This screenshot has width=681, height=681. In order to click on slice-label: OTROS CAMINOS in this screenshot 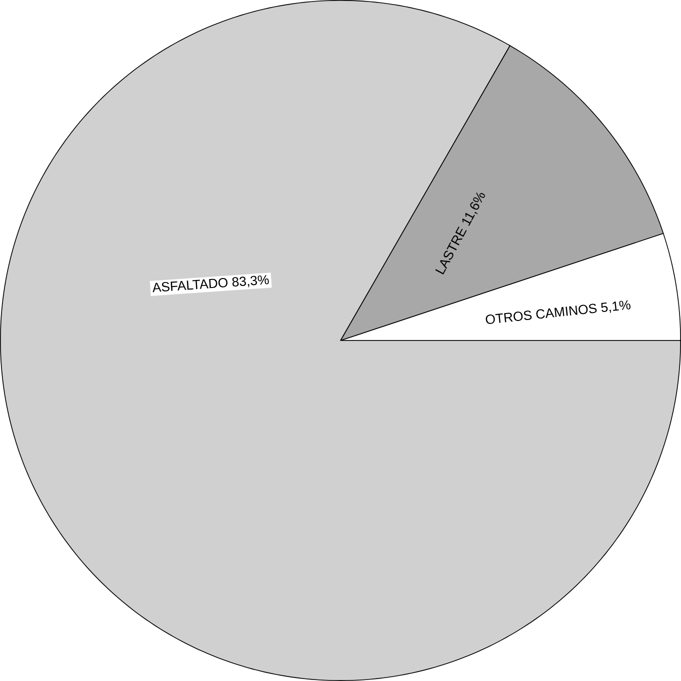, I will do `click(541, 314)`.